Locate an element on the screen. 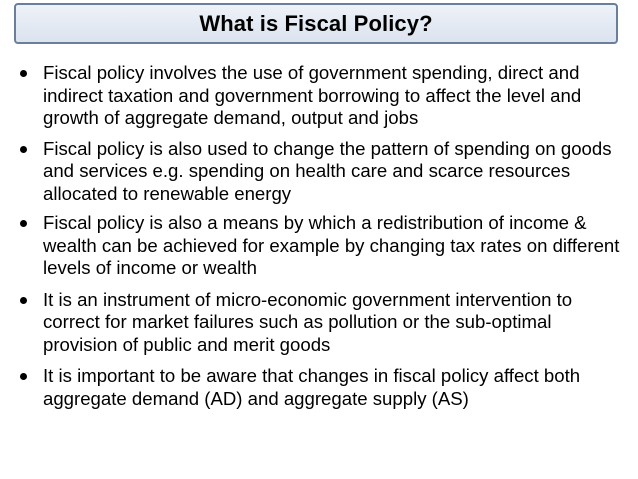 The width and height of the screenshot is (638, 479). slide-title-box: What is Fiscal Policy? is located at coordinates (316, 23).